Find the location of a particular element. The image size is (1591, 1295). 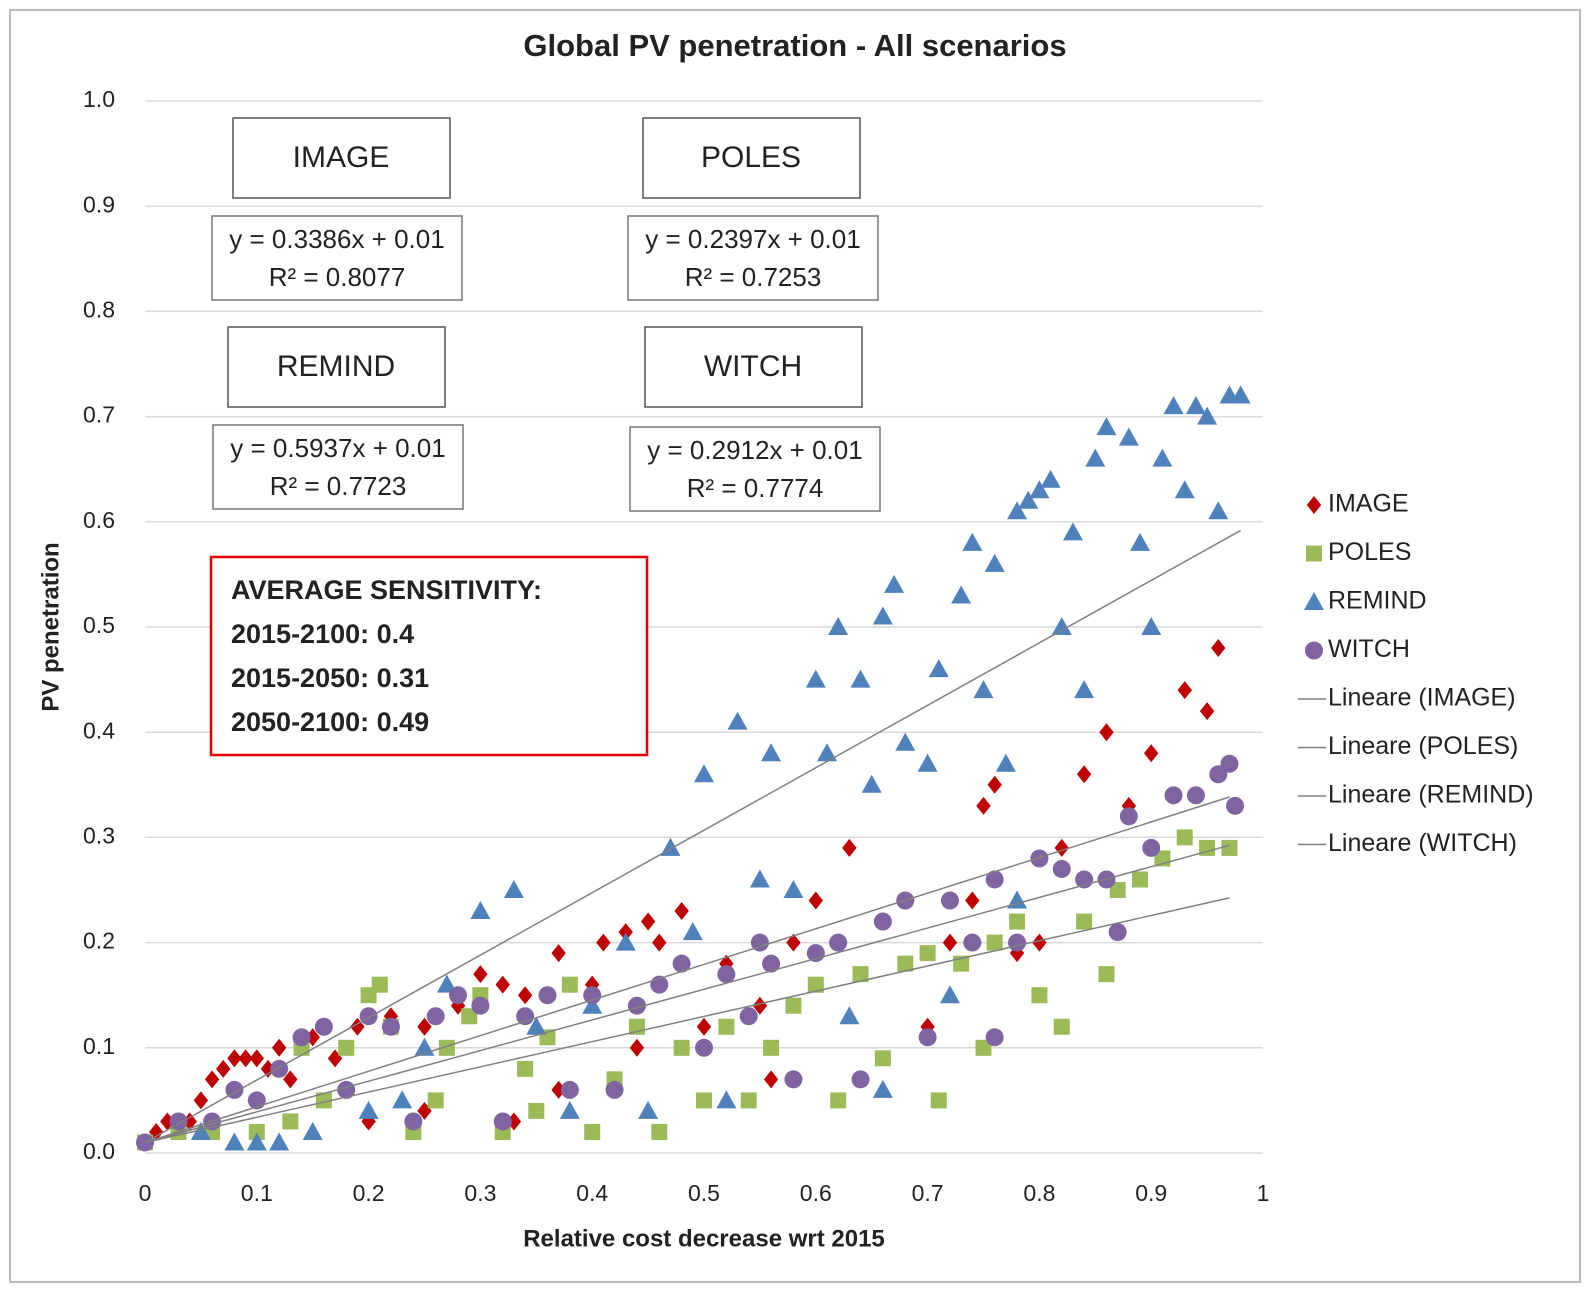

y-tick-label: 0.9 is located at coordinates (99, 204).